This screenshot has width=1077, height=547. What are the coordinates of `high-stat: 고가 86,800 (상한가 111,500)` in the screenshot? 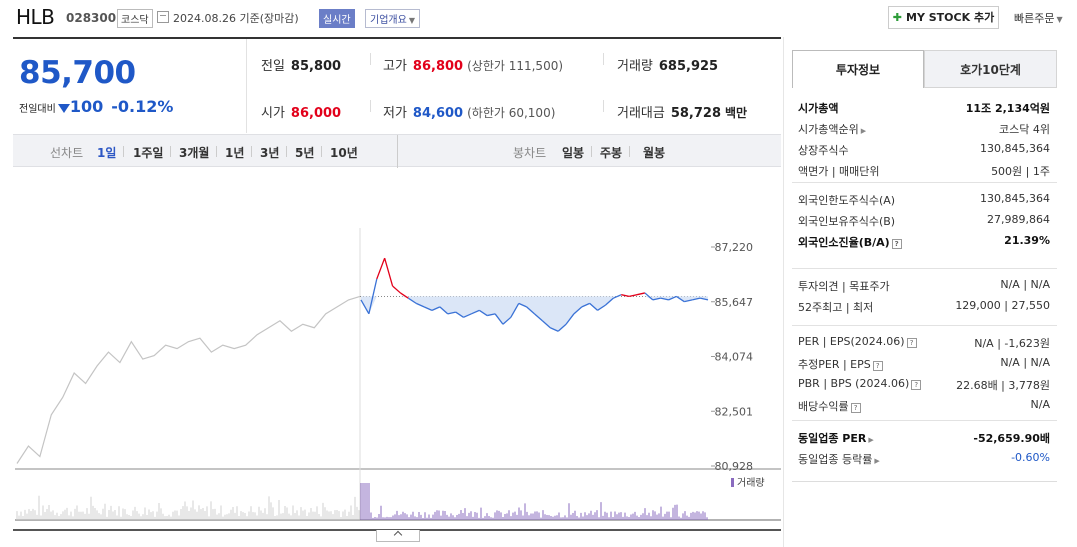 It's located at (473, 64).